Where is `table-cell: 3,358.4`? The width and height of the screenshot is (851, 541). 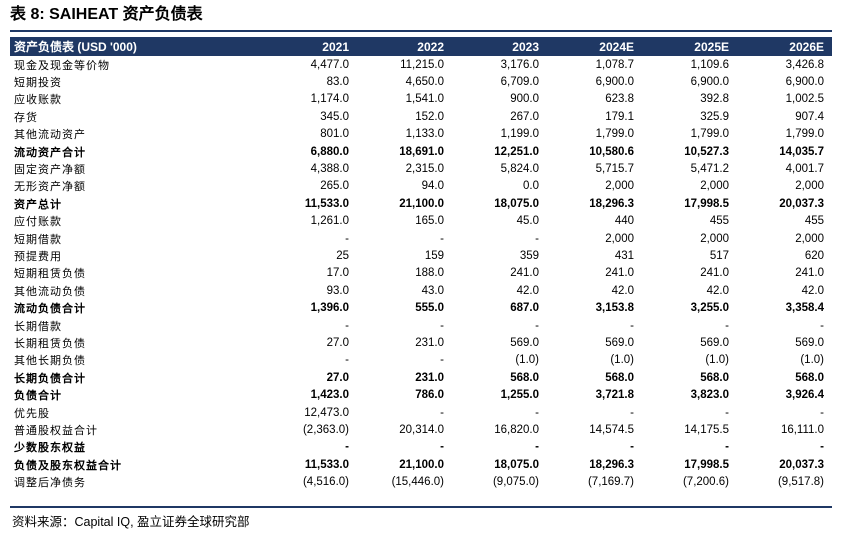
table-cell: 3,358.4 is located at coordinates (804, 308).